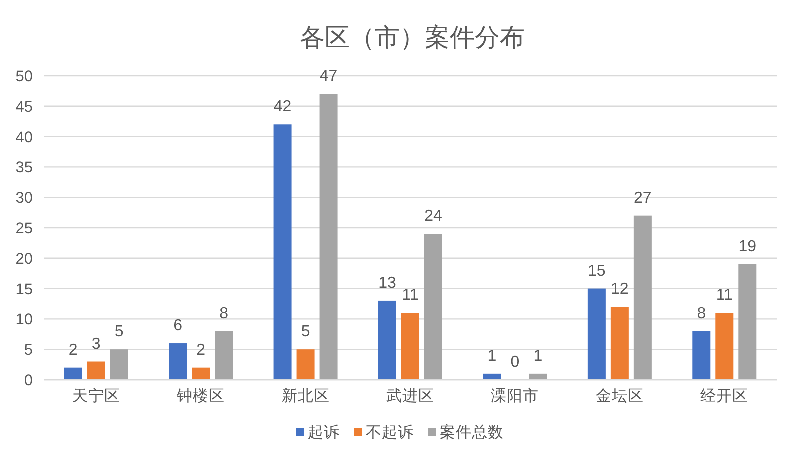 The width and height of the screenshot is (800, 468). What do you see at coordinates (387, 283) in the screenshot?
I see `data-label: 13` at bounding box center [387, 283].